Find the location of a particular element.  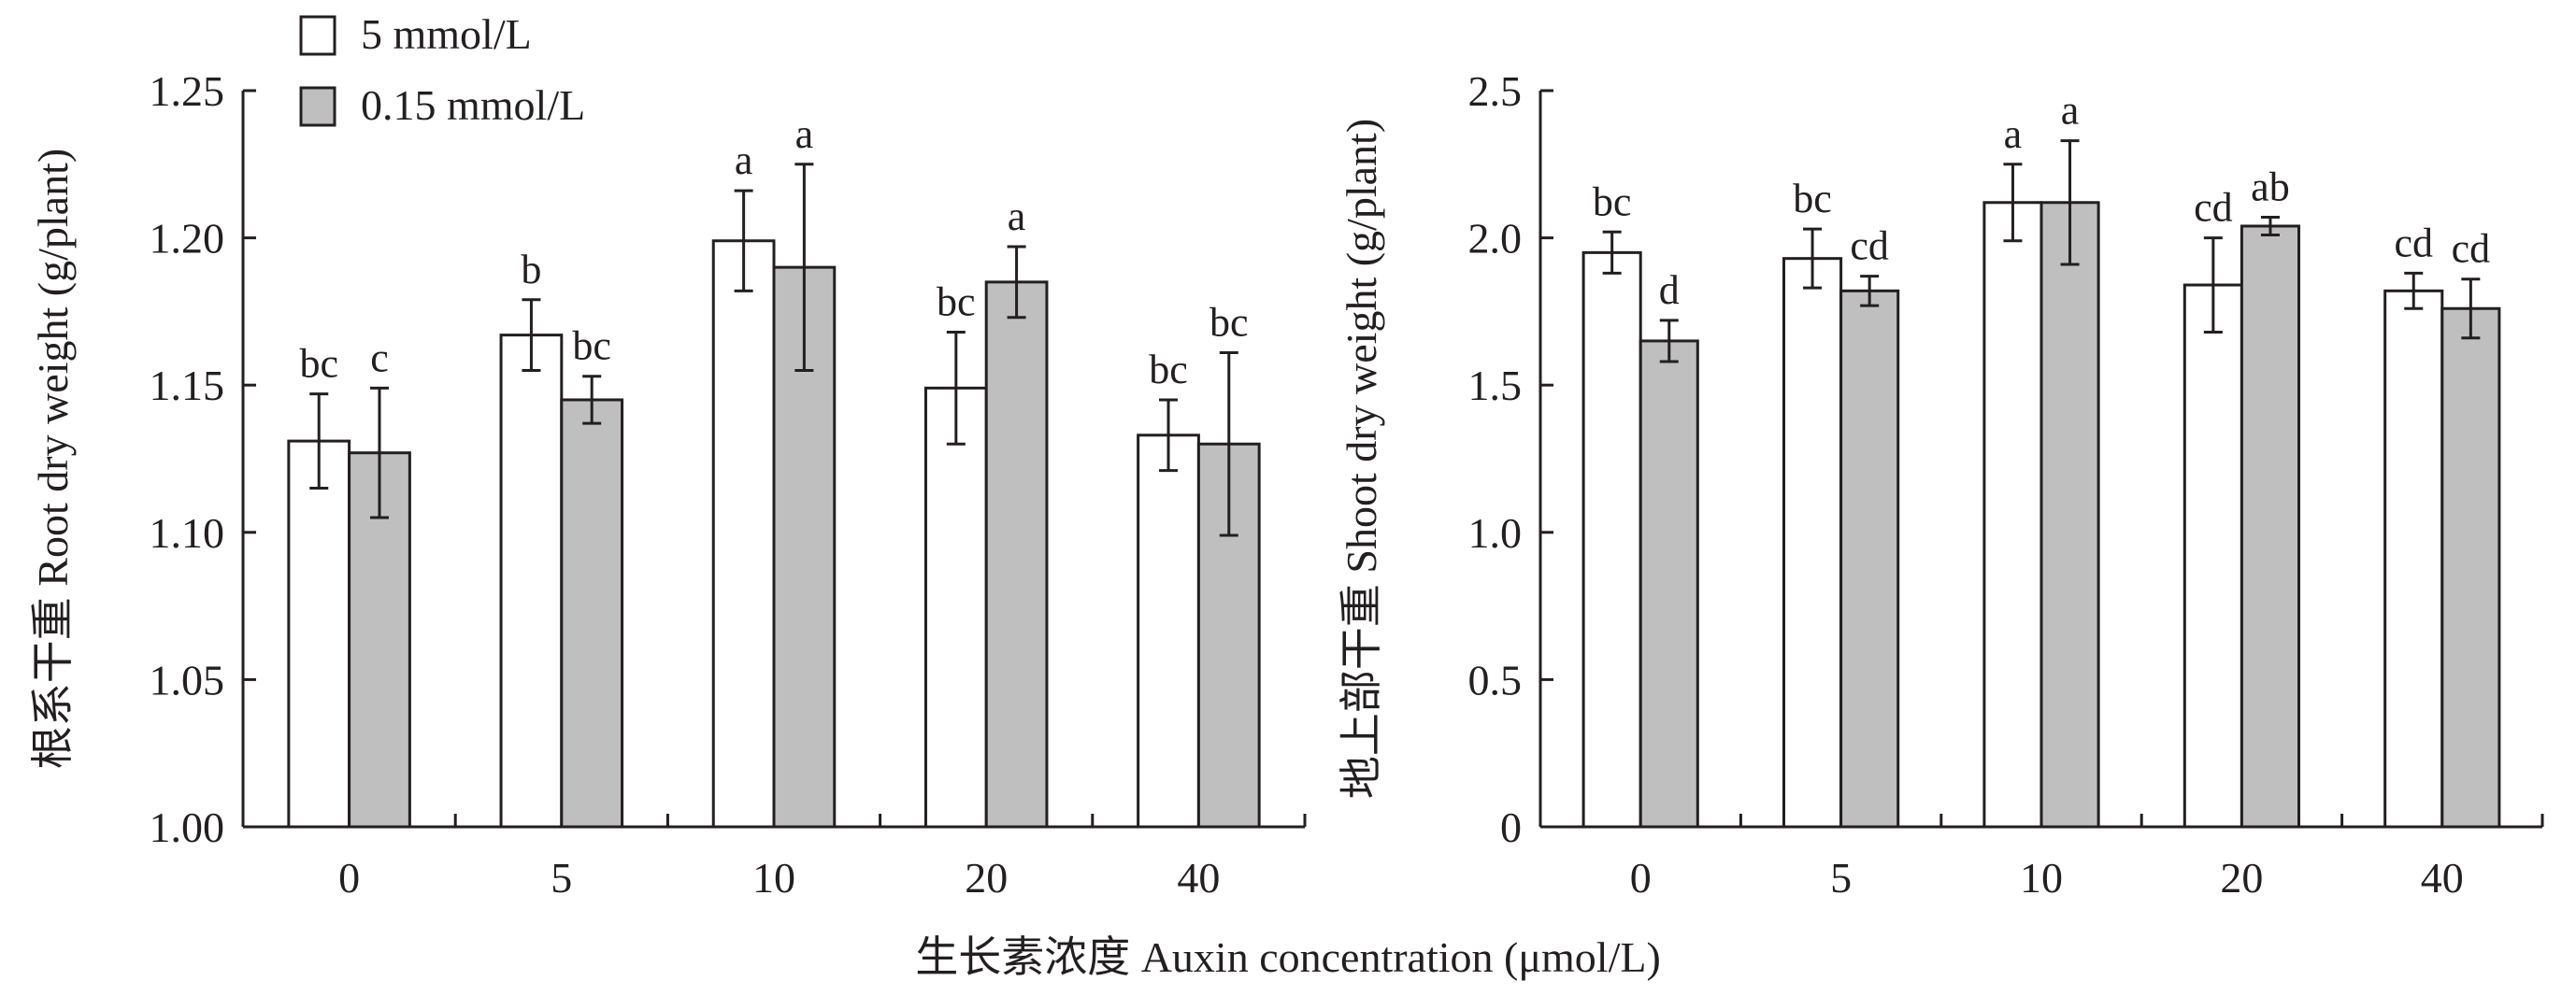

y-tick-label: 1.20 is located at coordinates (187, 239).